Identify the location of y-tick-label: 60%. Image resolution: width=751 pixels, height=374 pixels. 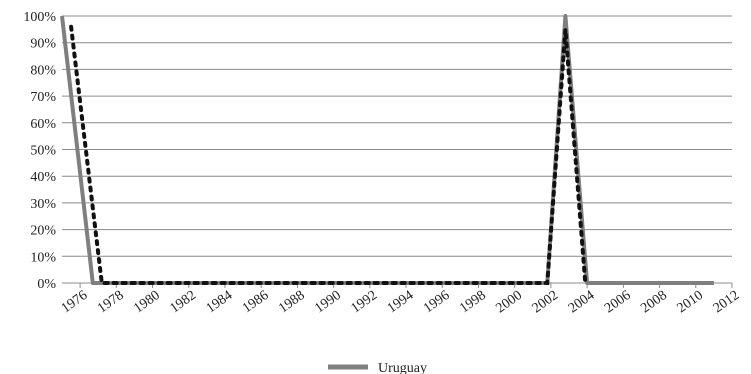
(43, 124).